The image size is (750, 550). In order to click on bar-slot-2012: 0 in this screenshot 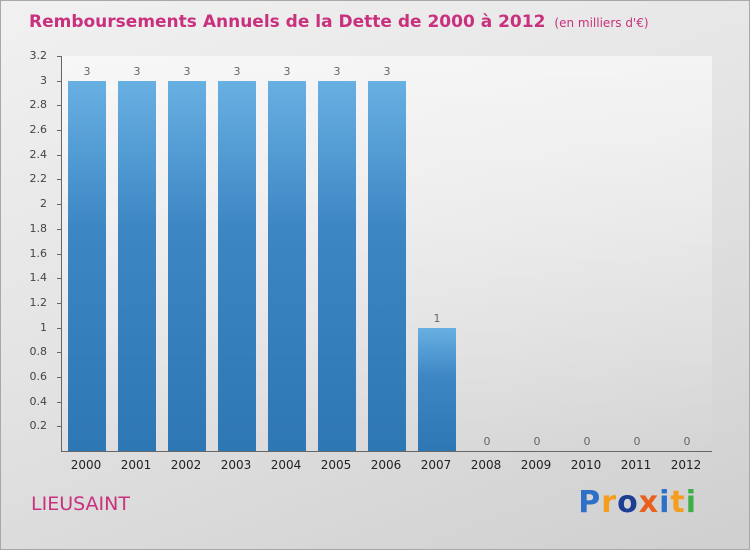, I will do `click(687, 253)`.